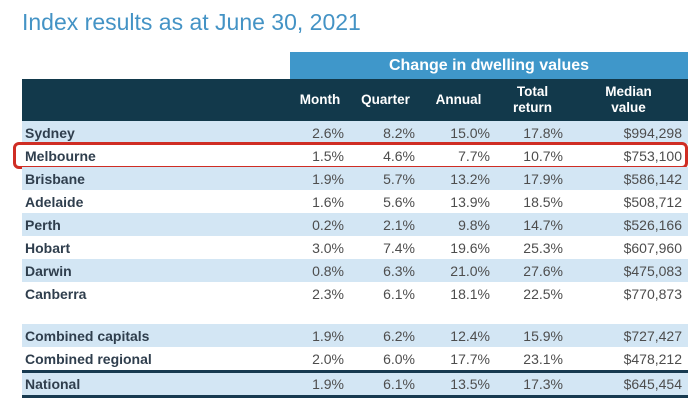 This screenshot has width=695, height=415. I want to click on cell-total-return: 17.3%, so click(543, 384).